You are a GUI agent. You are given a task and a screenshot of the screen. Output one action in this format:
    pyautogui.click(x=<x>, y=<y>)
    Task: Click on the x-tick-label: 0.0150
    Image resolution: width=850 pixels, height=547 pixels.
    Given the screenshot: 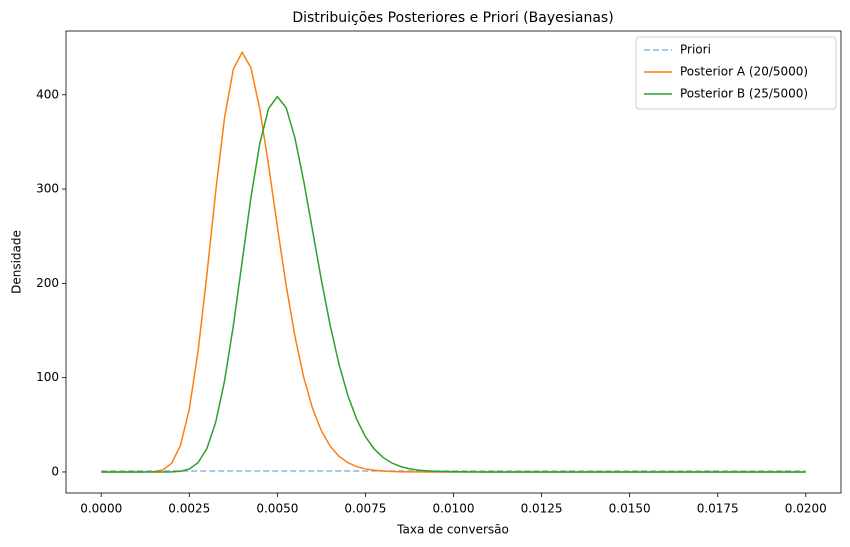 What is the action you would take?
    pyautogui.click(x=630, y=509)
    